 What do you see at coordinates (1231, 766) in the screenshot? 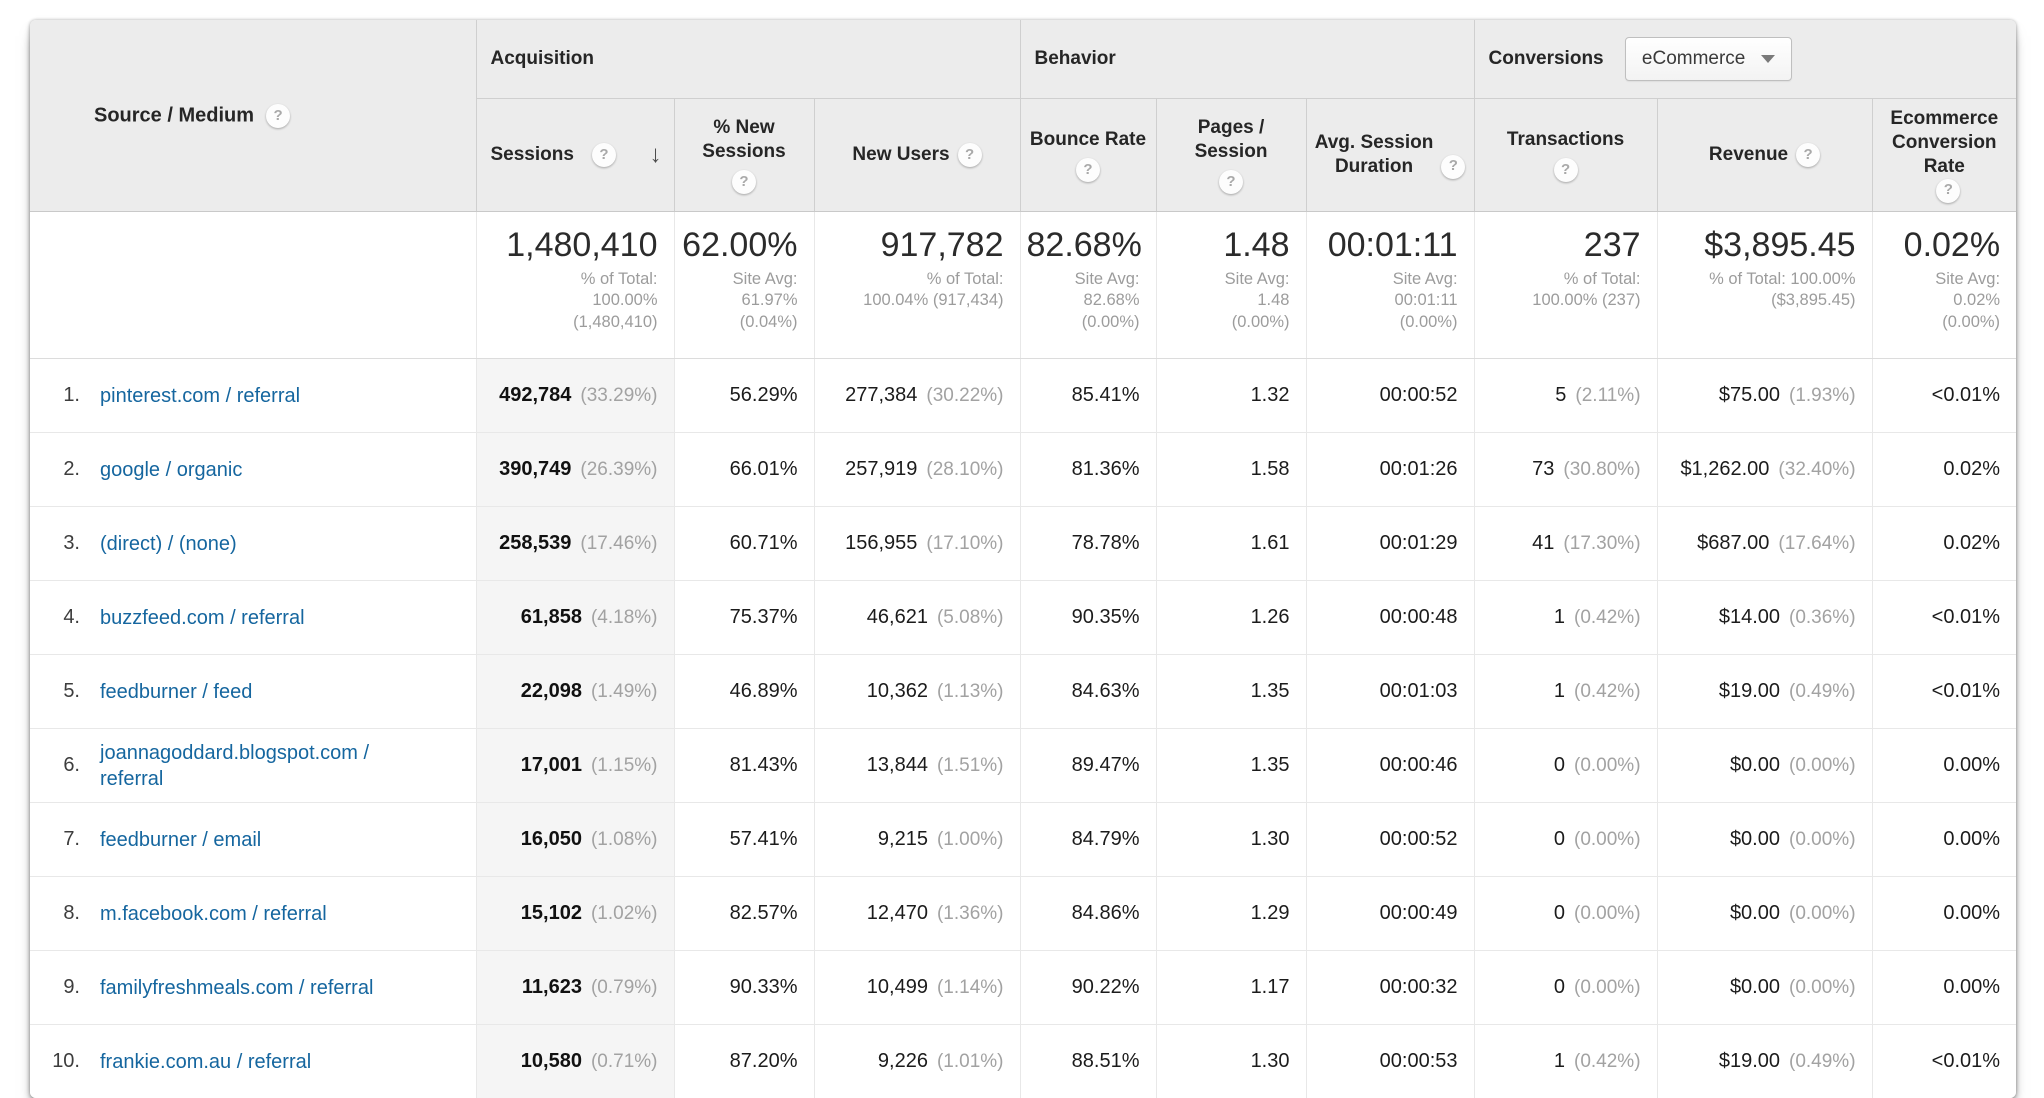
I see `cell-pages-session: 1.35` at bounding box center [1231, 766].